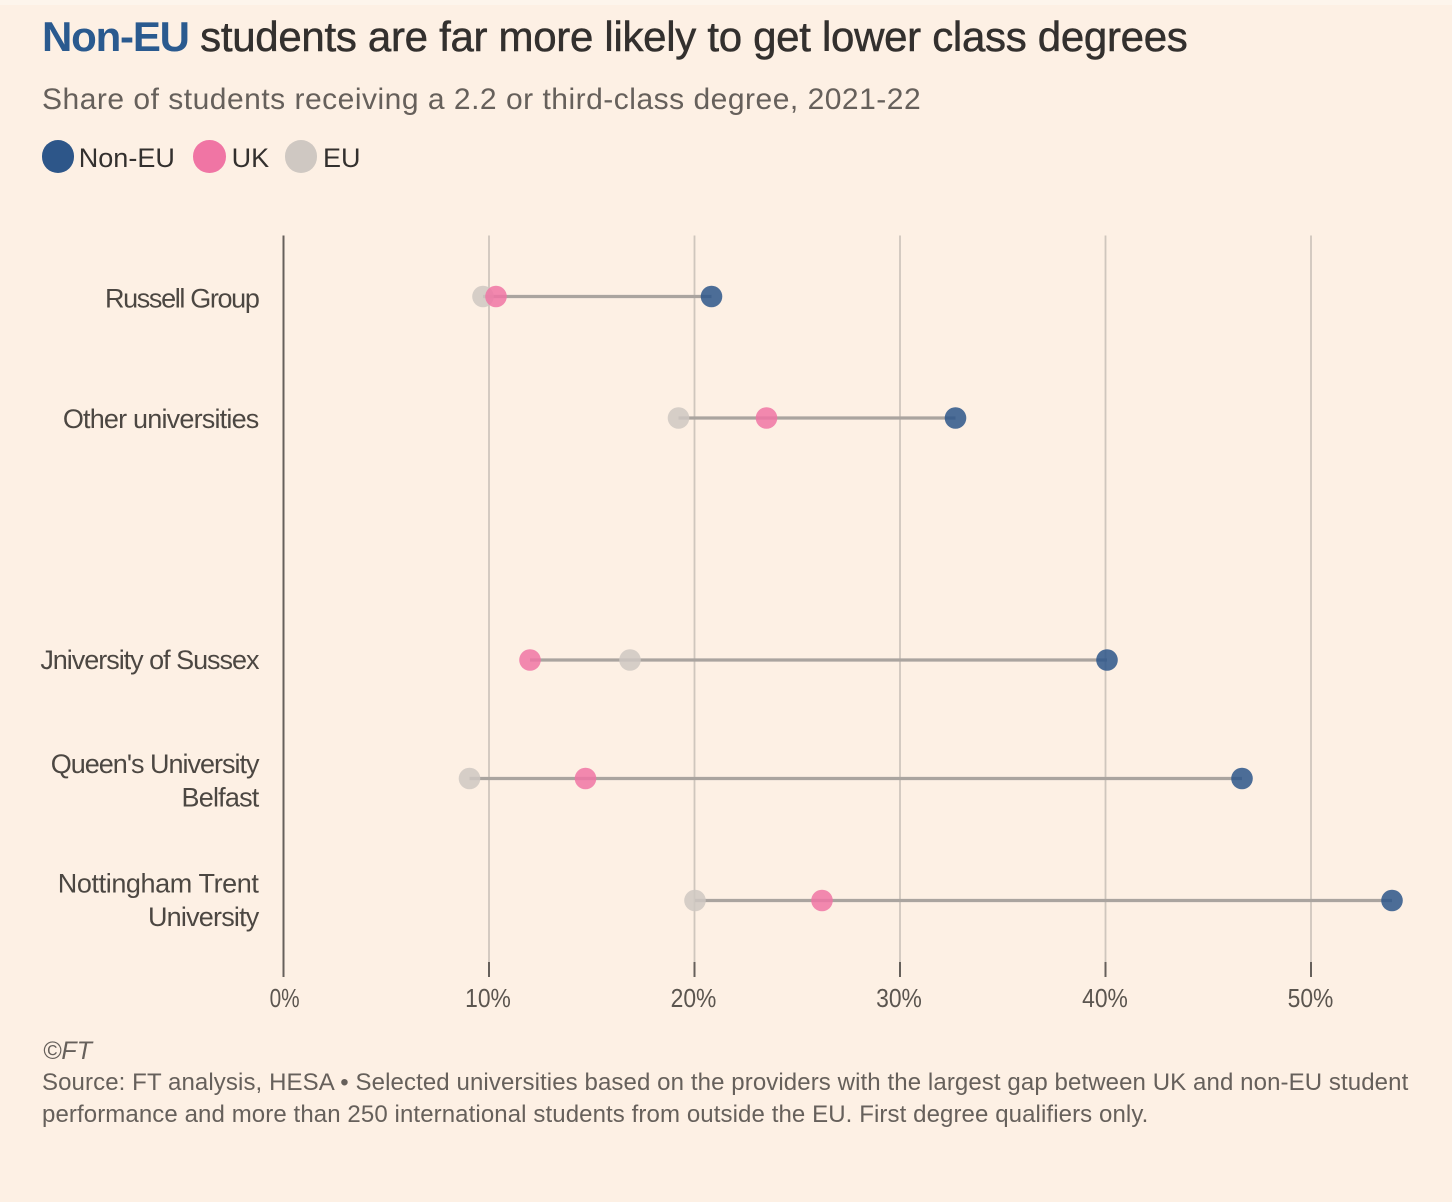  Describe the element at coordinates (221, 798) in the screenshot. I see `svg-text: Belfast` at that location.